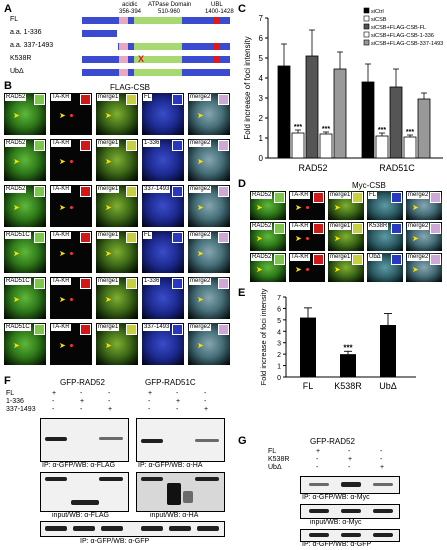 The width and height of the screenshot is (447, 550). I want to click on panel-f-row-label-fl: FL, so click(10, 393).